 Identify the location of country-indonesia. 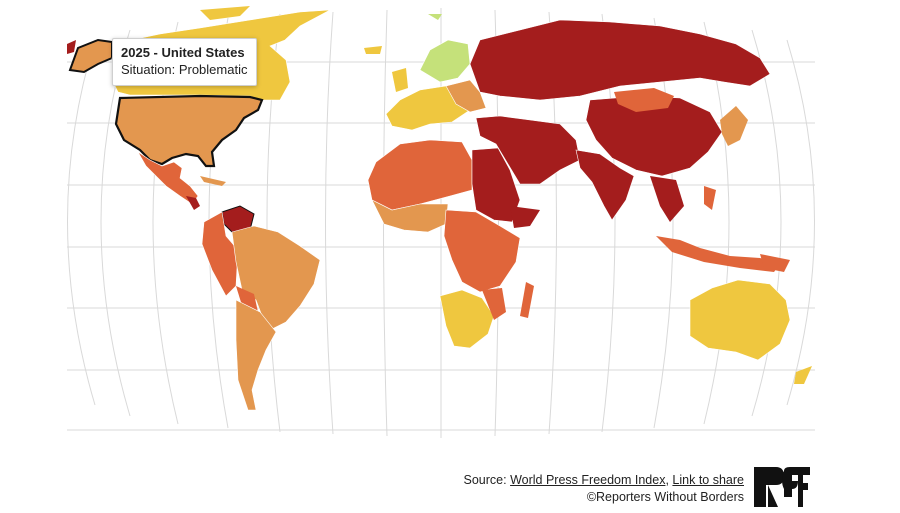
(718, 254).